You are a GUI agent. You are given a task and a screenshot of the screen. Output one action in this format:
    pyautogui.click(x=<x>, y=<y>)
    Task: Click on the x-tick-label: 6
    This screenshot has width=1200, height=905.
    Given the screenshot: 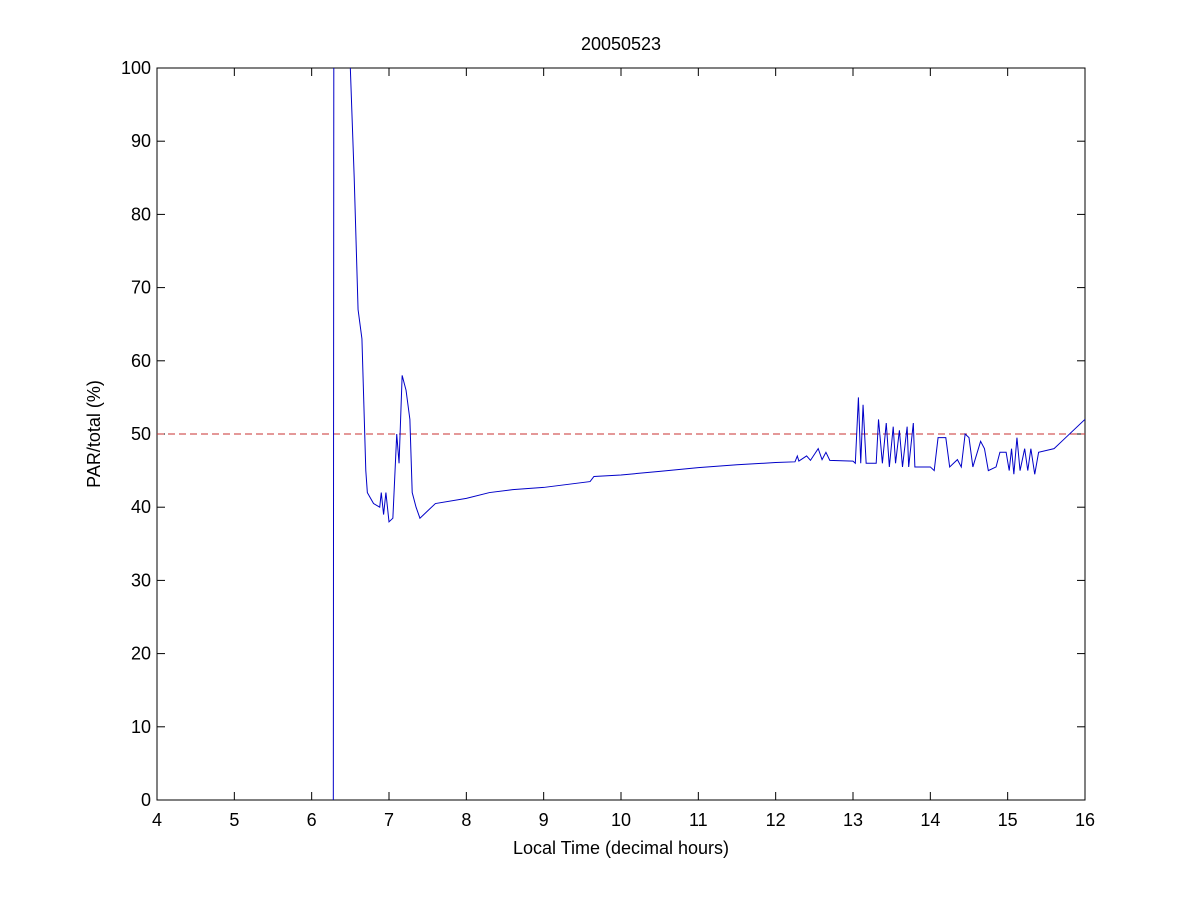 What is the action you would take?
    pyautogui.click(x=312, y=820)
    